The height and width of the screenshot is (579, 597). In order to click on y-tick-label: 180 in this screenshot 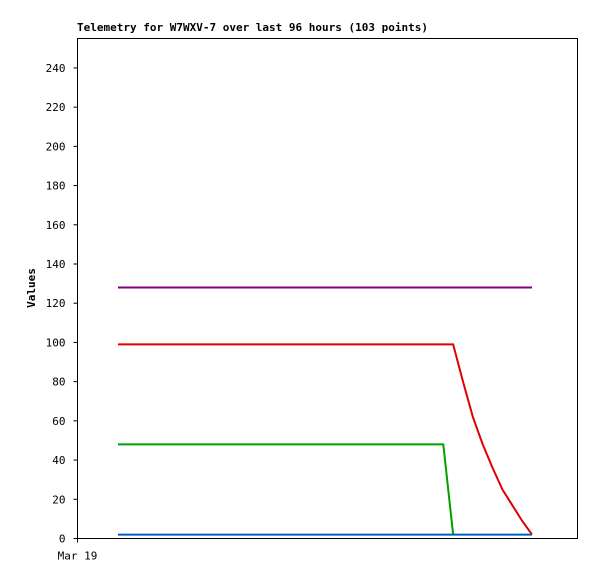, I will do `click(56, 186)`.